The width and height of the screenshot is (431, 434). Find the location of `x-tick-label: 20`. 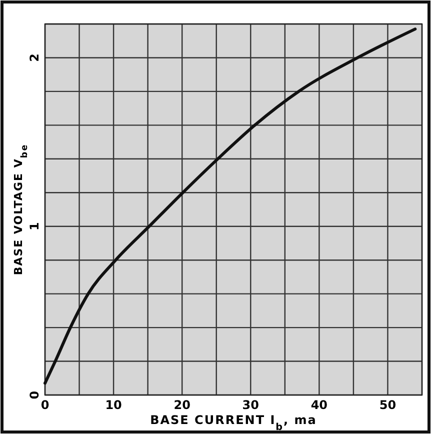

x-tick-label: 20 is located at coordinates (182, 405).